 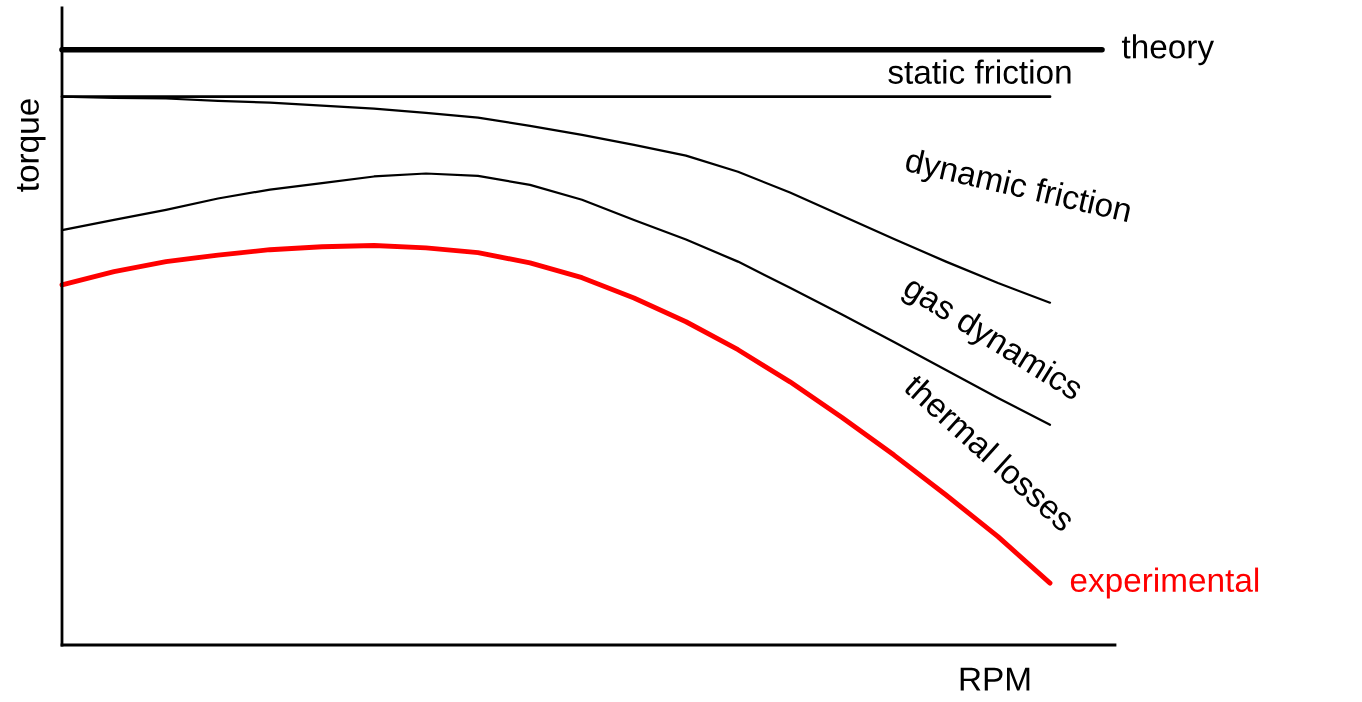 What do you see at coordinates (1164, 583) in the screenshot?
I see `series-label: experimental` at bounding box center [1164, 583].